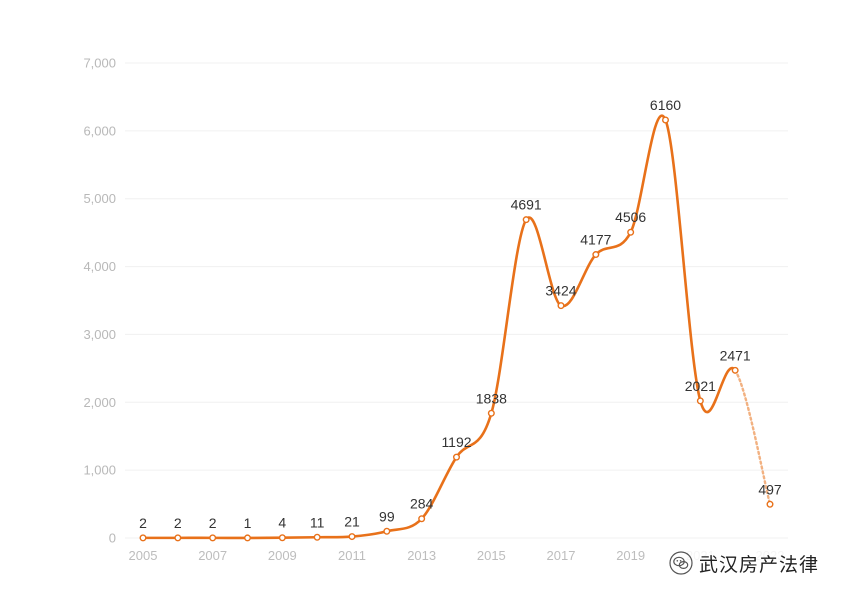  What do you see at coordinates (422, 504) in the screenshot?
I see `data-label: 284` at bounding box center [422, 504].